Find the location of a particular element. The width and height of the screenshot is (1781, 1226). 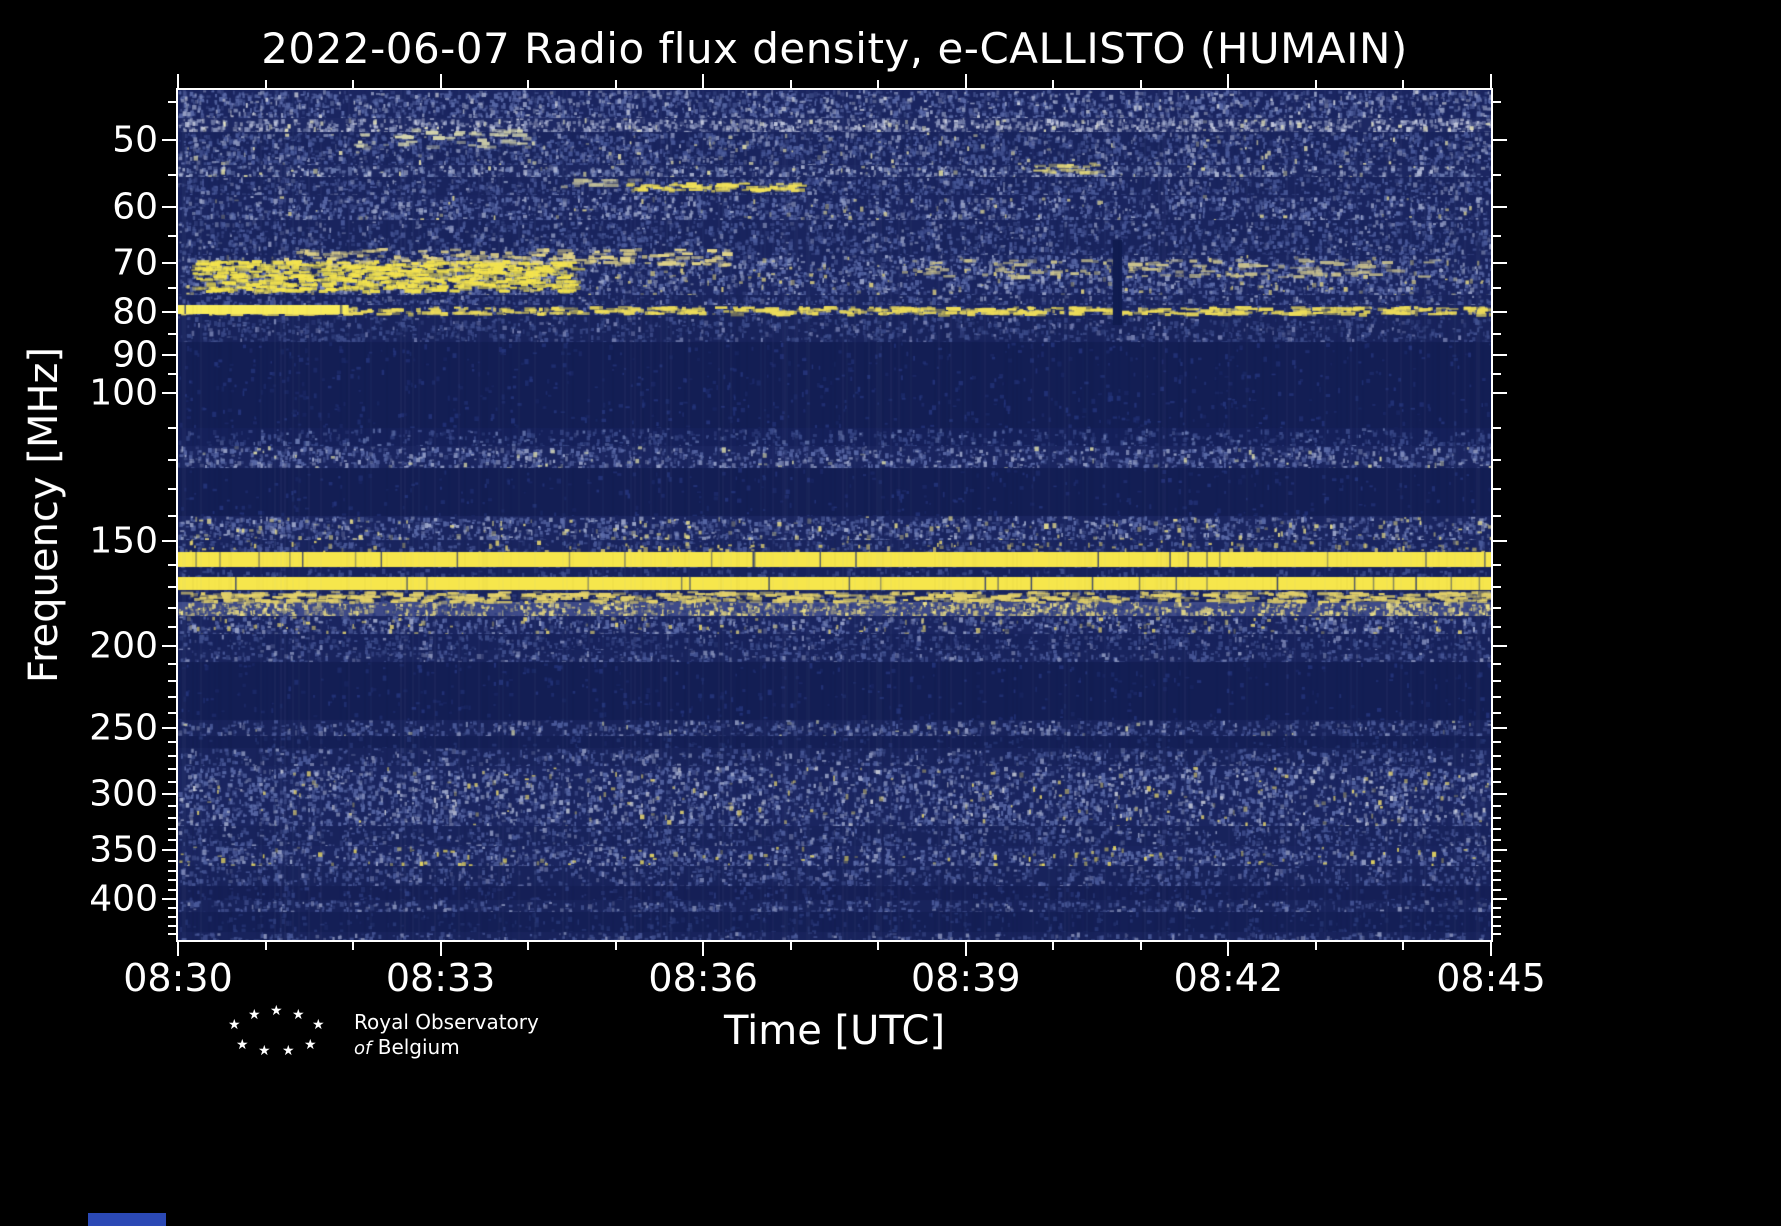

y-tick-label: 150 is located at coordinates (123, 541).